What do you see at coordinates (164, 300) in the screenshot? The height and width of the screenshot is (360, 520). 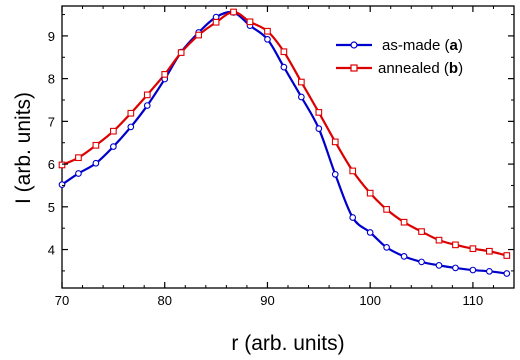 I see `x-tick-label: 80` at bounding box center [164, 300].